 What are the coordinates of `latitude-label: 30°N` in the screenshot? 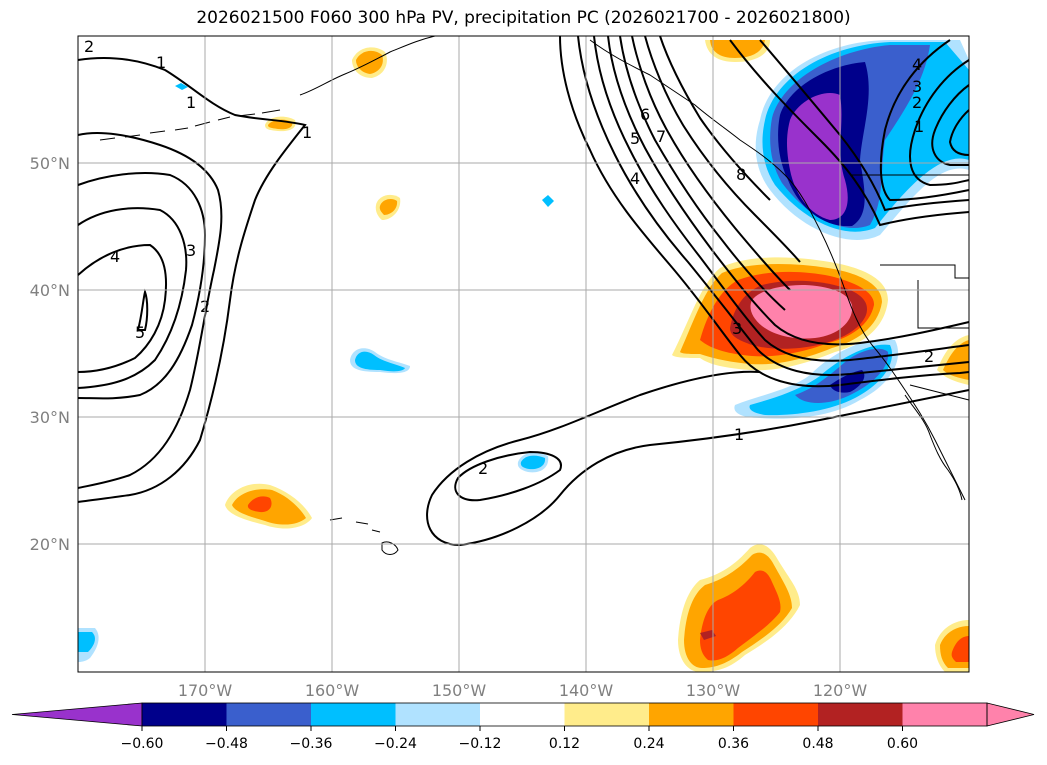 It's located at (50, 417).